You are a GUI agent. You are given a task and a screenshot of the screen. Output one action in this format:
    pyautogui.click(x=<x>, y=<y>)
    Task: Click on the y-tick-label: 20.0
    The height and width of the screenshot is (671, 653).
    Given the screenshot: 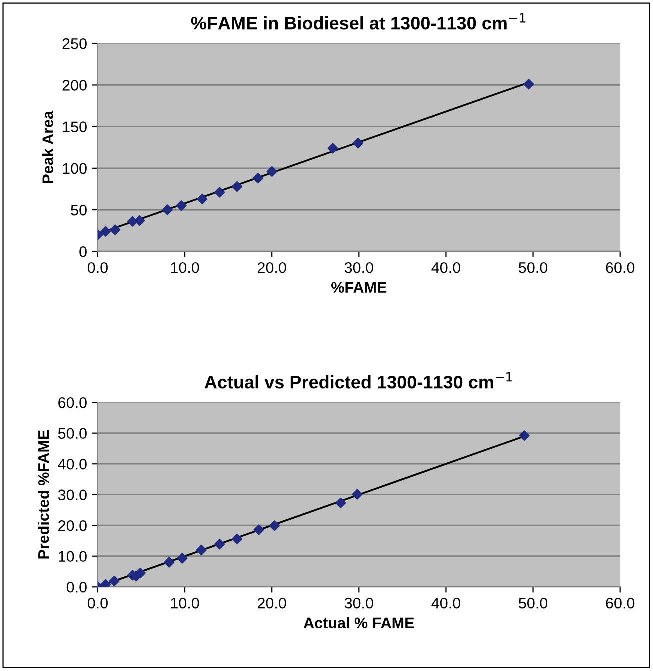 What is the action you would take?
    pyautogui.click(x=72, y=526)
    